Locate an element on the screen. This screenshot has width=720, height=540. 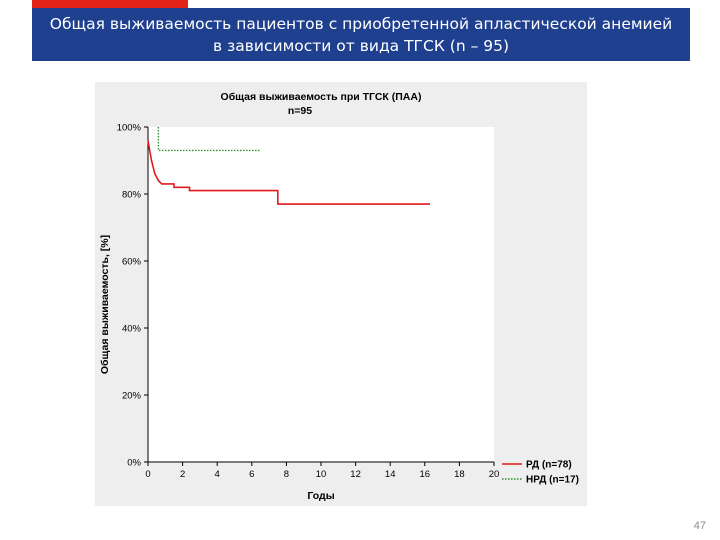
x-tick-label: 8 is located at coordinates (286, 474).